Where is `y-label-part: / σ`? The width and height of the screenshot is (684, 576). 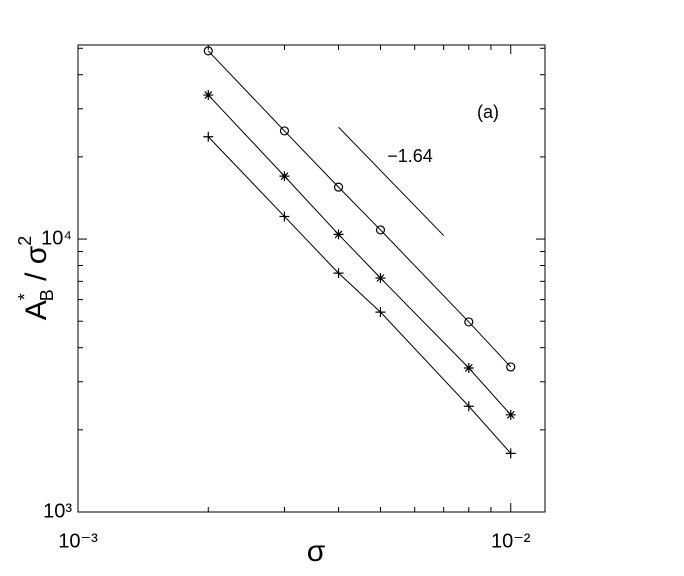
y-label-part: / σ is located at coordinates (36, 267).